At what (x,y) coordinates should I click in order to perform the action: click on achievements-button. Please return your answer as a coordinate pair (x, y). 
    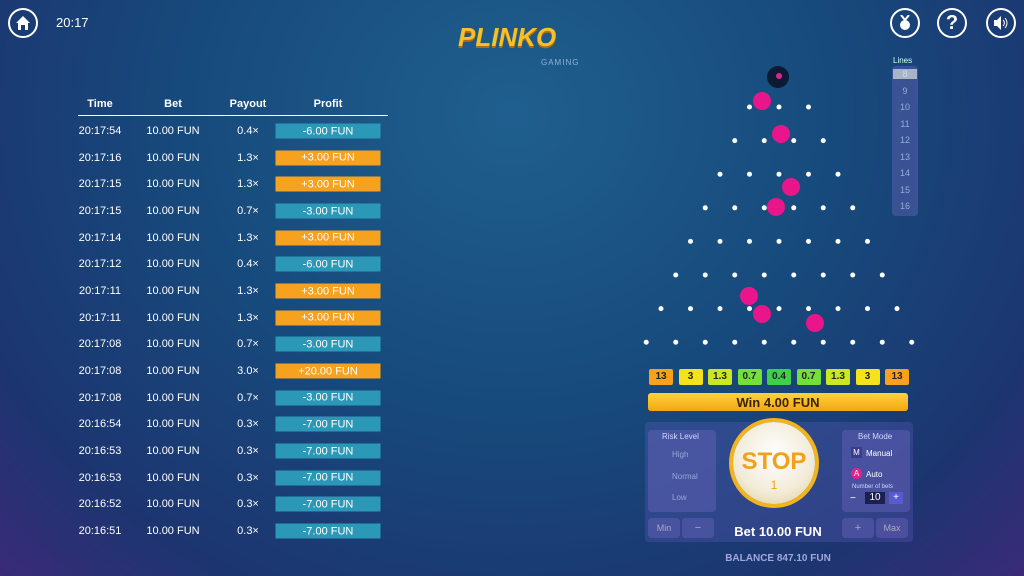
    Looking at the image, I should click on (905, 23).